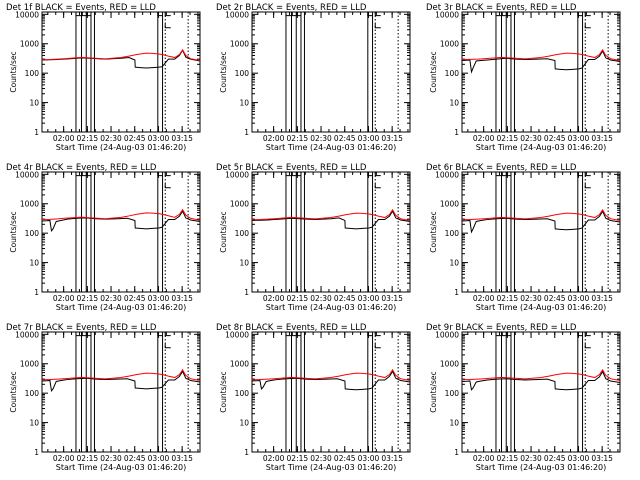 This screenshot has height=480, width=640. What do you see at coordinates (555, 458) in the screenshot?
I see `x-tick-label: 02:45` at bounding box center [555, 458].